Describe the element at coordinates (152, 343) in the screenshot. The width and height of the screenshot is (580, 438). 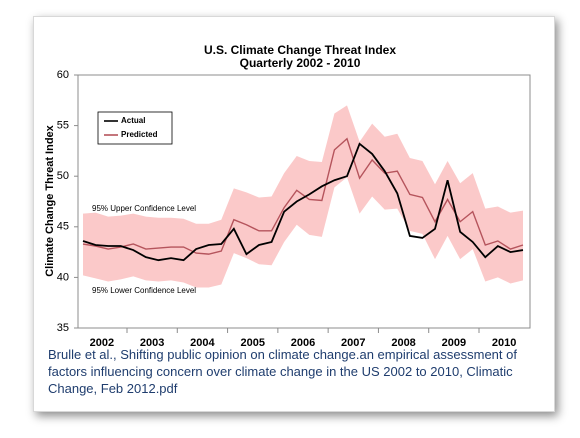
I see `x-tick-label: 2003` at that location.